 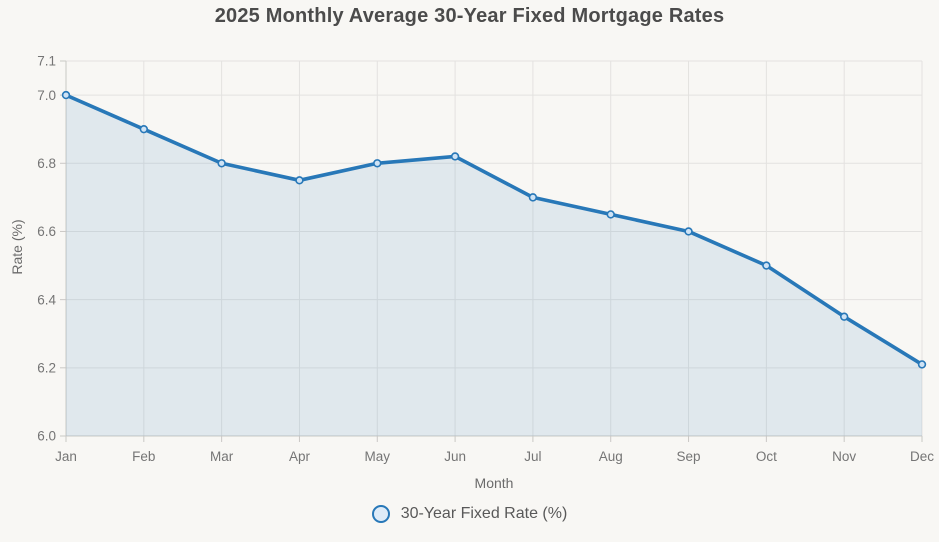 I want to click on data-point-Aug: Aug: 6.65, so click(x=610, y=214).